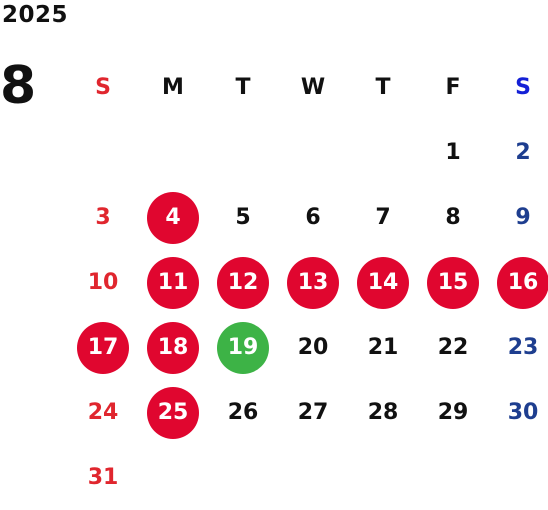 This screenshot has width=548, height=510. I want to click on calendar-day-highlighted: 15, so click(453, 282).